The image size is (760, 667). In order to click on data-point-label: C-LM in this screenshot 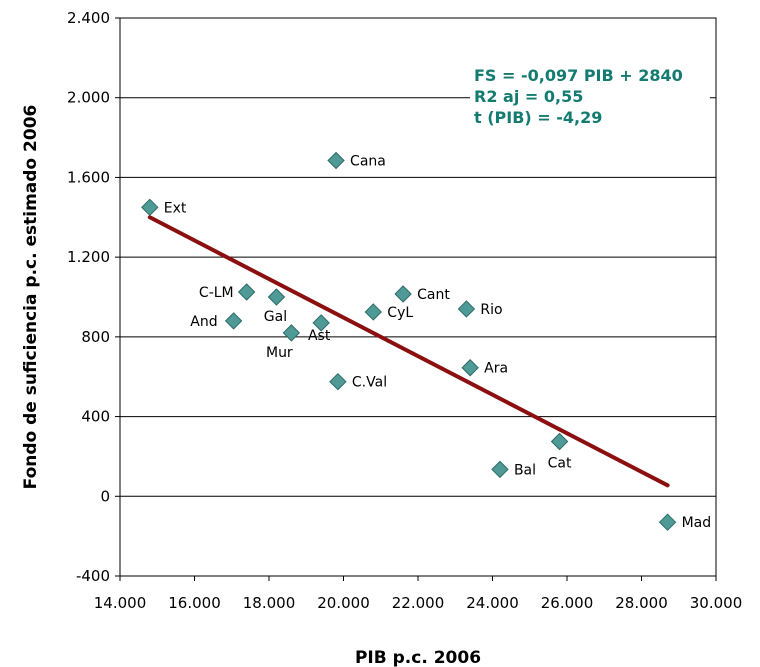, I will do `click(216, 293)`.